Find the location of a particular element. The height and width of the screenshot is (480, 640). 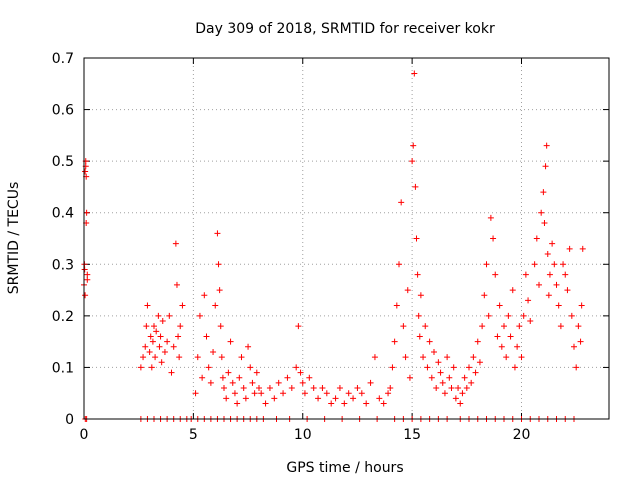

y-tick-label: 0.1 is located at coordinates (63, 368).